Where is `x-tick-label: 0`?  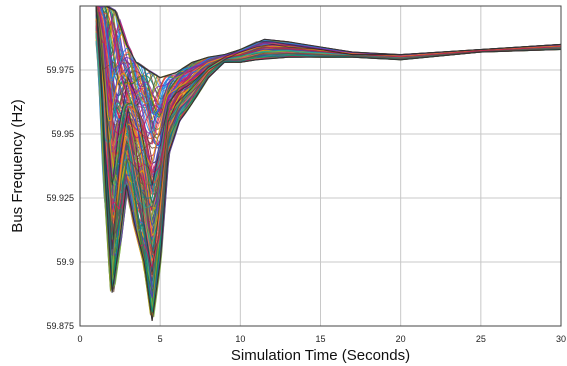
x-tick-label: 0 is located at coordinates (79, 339).